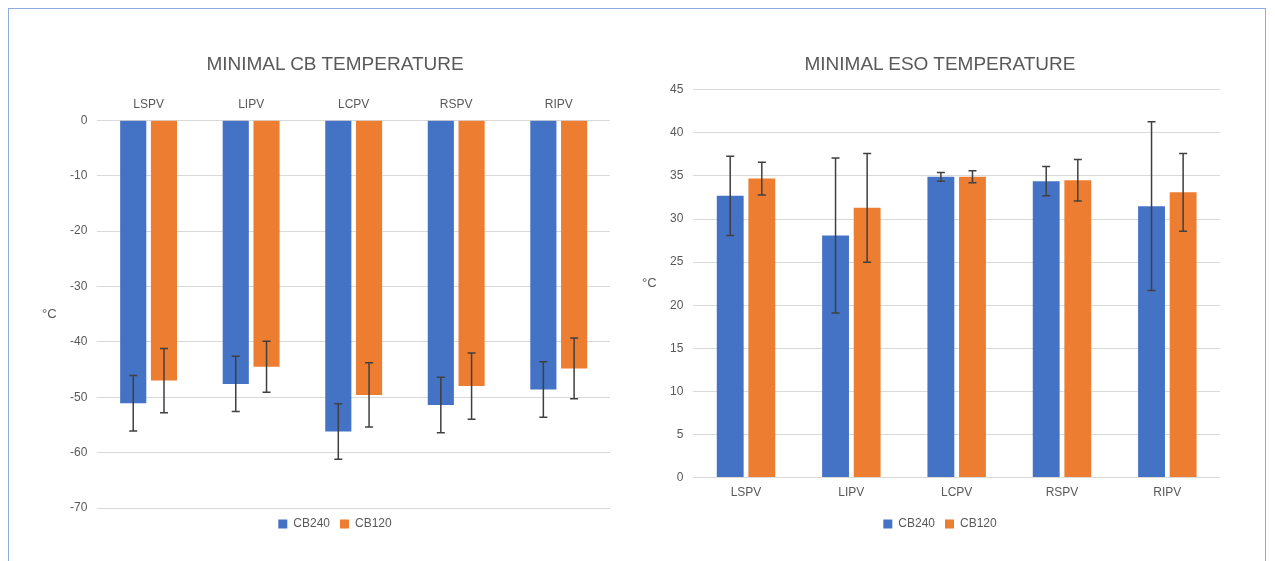 The height and width of the screenshot is (561, 1275). I want to click on y-tick-label: 45, so click(676, 89).